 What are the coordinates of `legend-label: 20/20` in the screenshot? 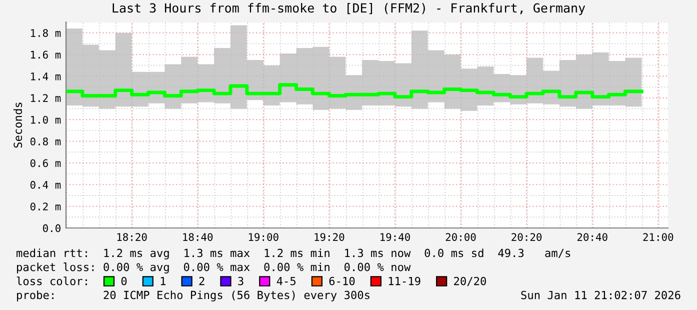 It's located at (470, 281).